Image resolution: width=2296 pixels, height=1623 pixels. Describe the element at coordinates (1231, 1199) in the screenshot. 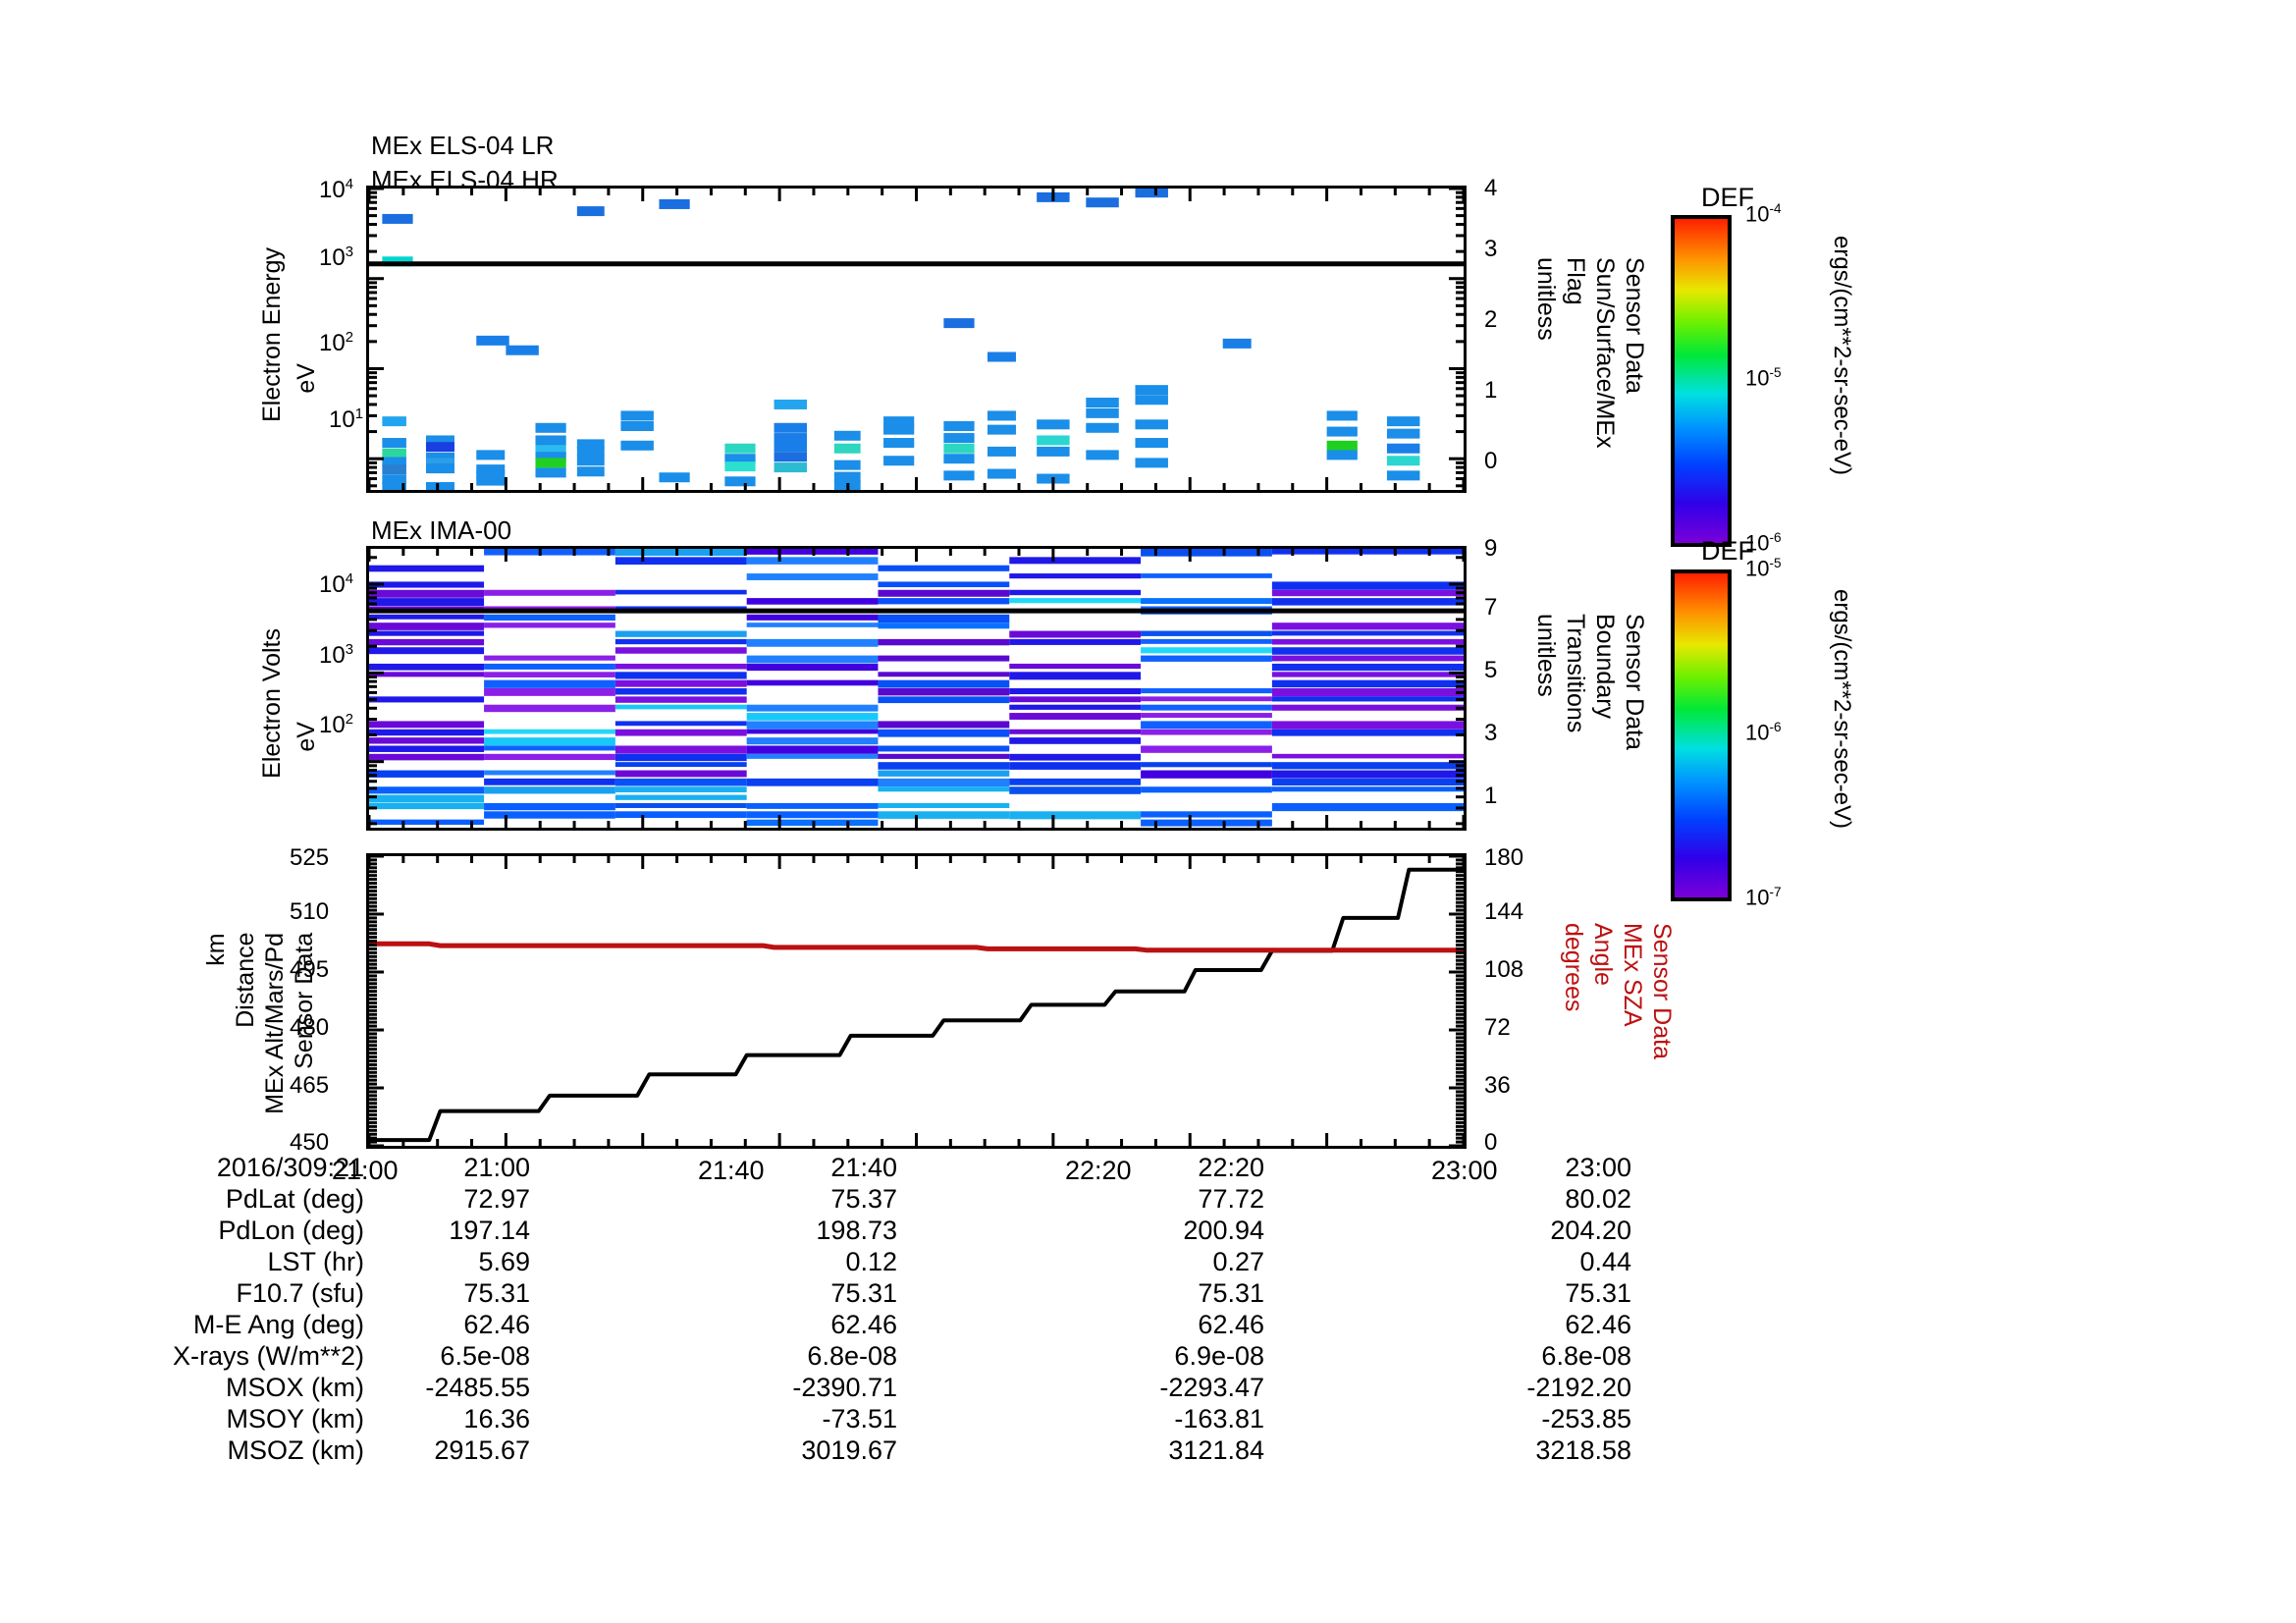

I see `table-cell: 77.72` at that location.